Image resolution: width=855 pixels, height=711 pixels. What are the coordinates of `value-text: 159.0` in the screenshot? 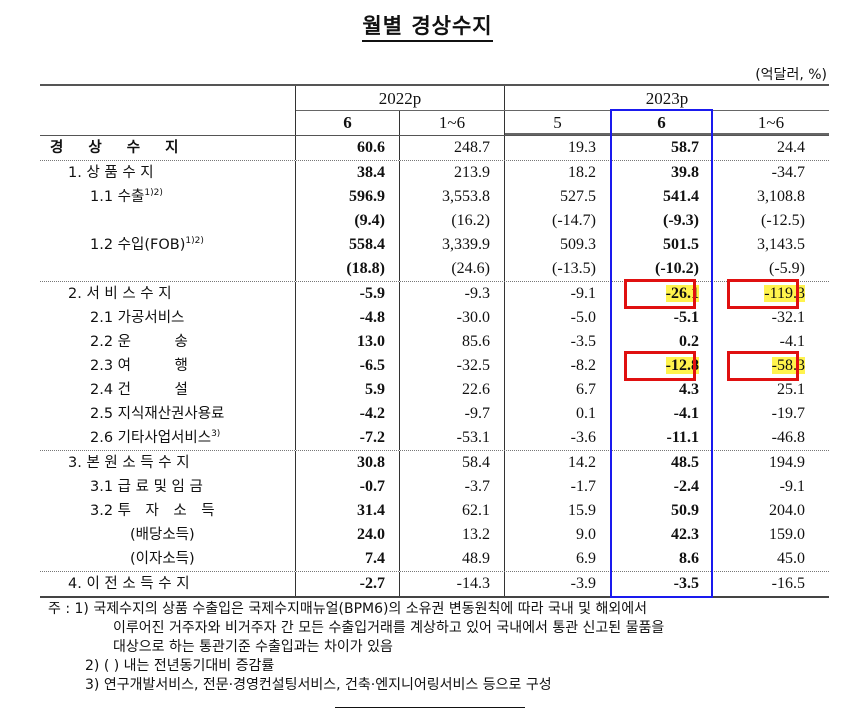 It's located at (787, 534).